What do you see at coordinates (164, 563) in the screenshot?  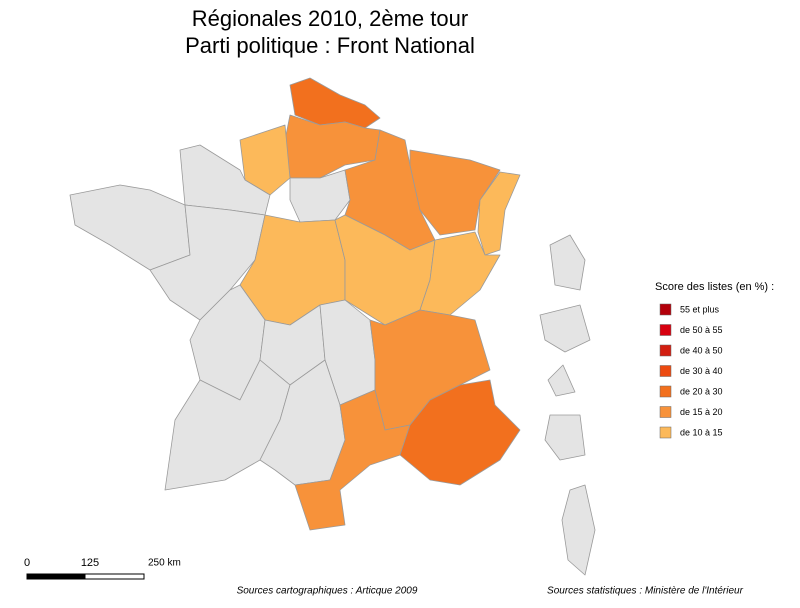 I see `scale-label: 250 km` at bounding box center [164, 563].